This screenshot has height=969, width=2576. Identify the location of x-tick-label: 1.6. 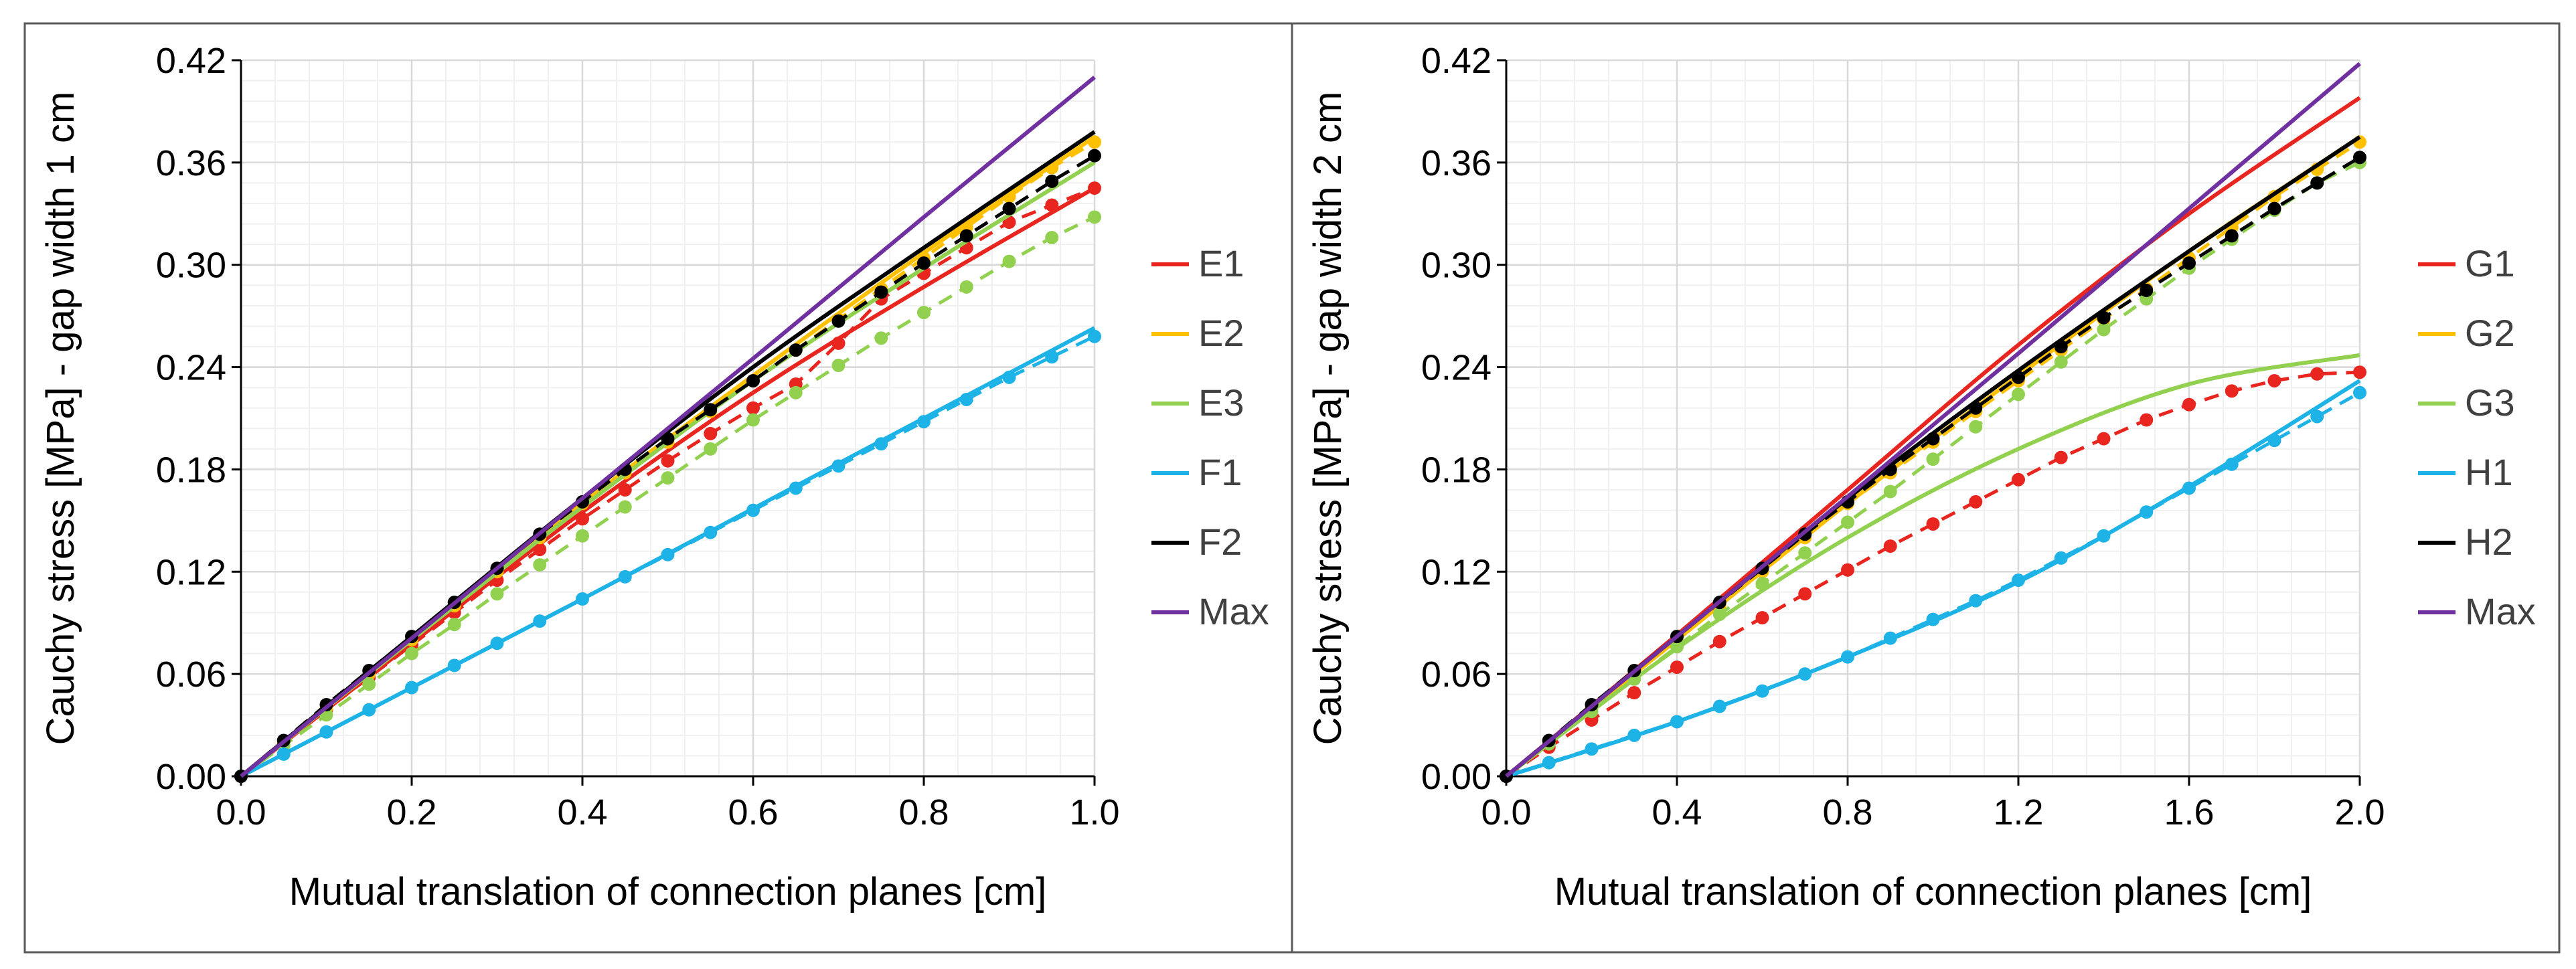
(2189, 812).